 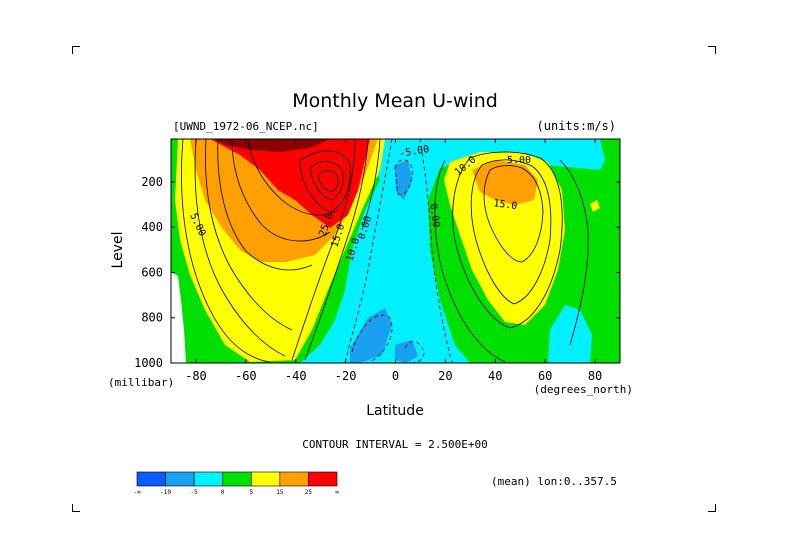 I want to click on y-axis-title: Level, so click(x=118, y=250).